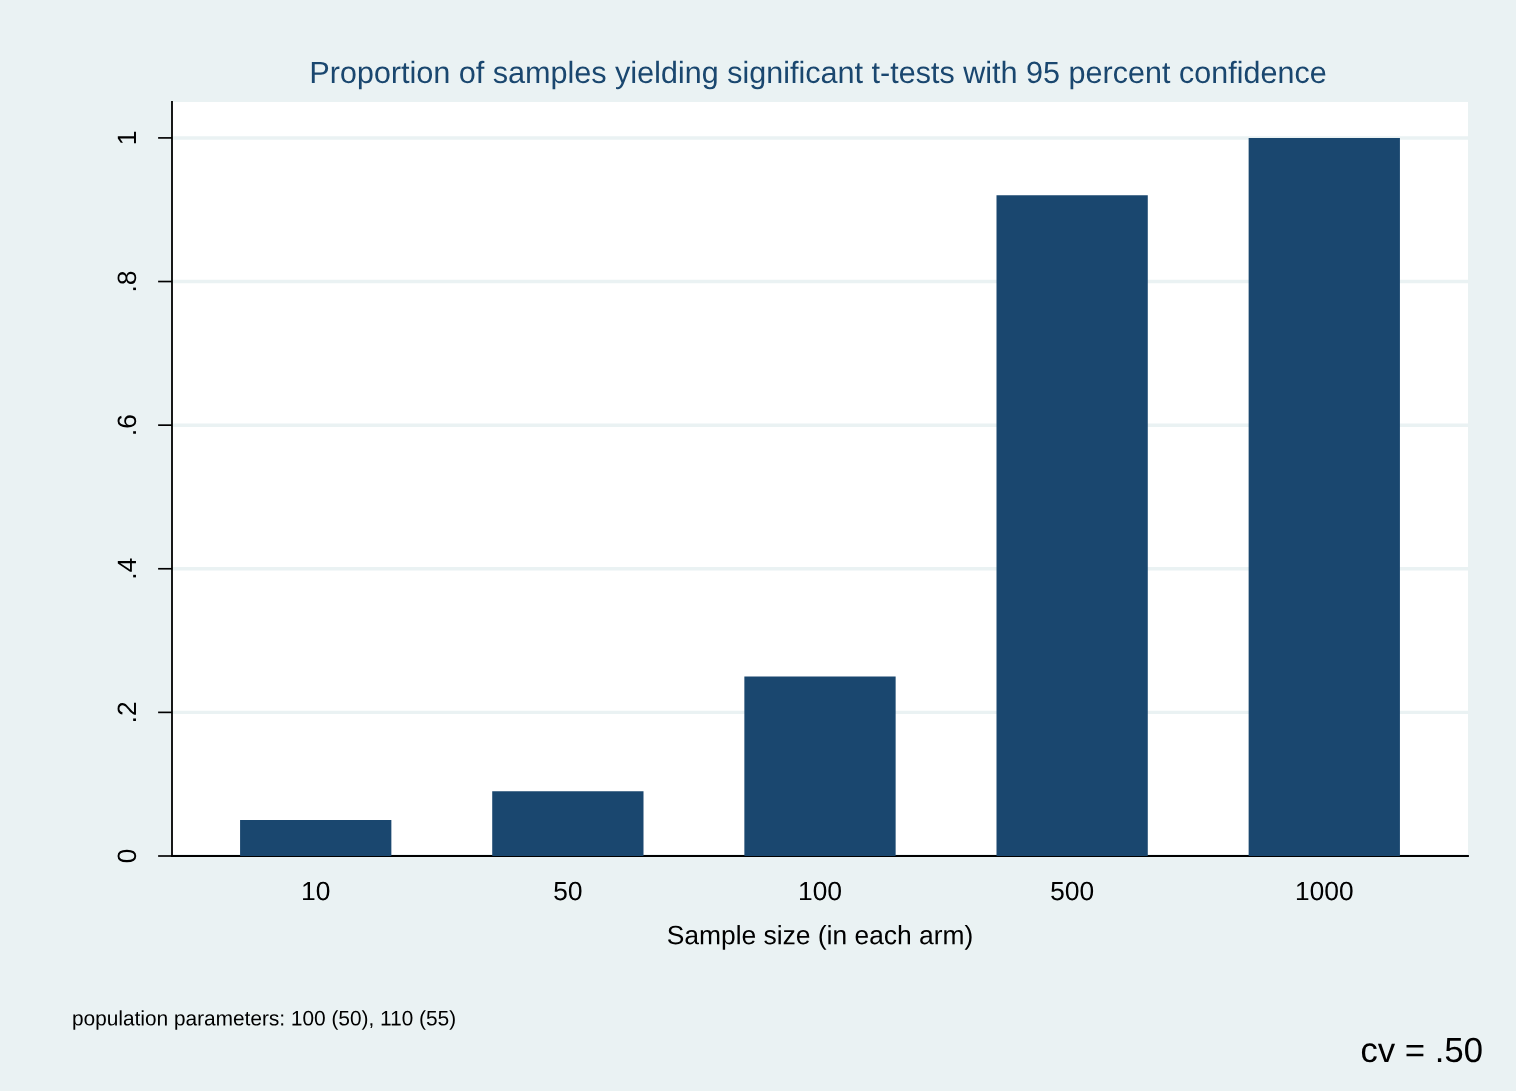 This screenshot has height=1091, width=1516. Describe the element at coordinates (1421, 1050) in the screenshot. I see `text: cv = .50` at that location.